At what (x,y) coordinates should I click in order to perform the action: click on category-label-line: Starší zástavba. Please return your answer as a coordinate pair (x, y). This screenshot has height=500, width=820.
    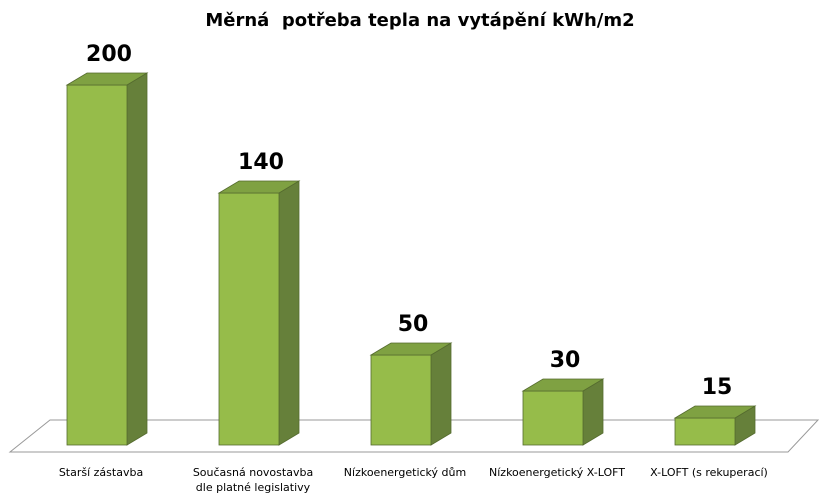
    Looking at the image, I should click on (101, 472).